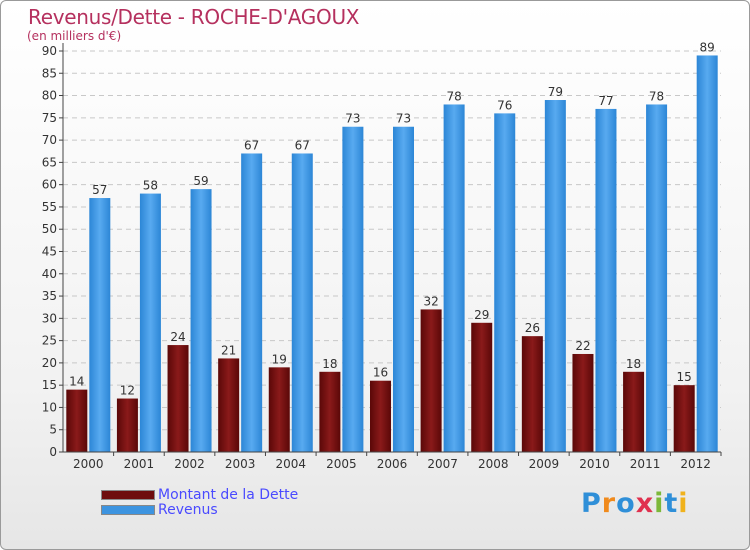  What do you see at coordinates (645, 503) in the screenshot?
I see `logo-letter: x` at bounding box center [645, 503].